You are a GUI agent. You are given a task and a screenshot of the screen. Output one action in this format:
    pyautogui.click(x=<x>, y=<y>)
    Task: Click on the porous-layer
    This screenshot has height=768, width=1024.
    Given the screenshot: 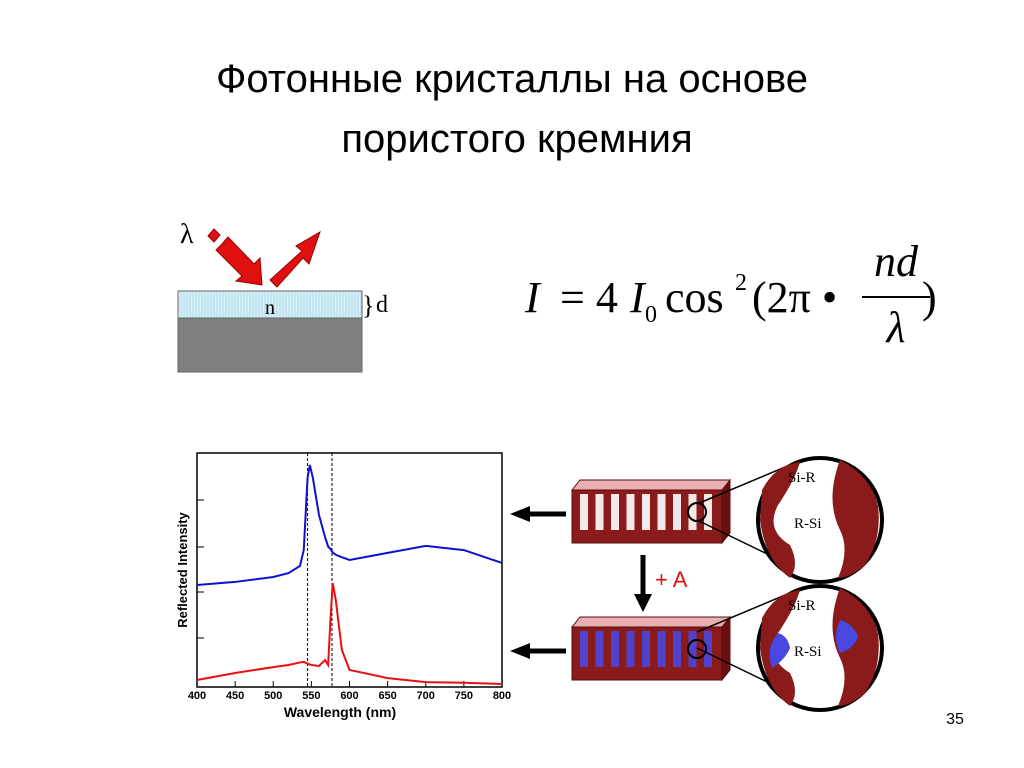 What is the action you would take?
    pyautogui.click(x=270, y=304)
    